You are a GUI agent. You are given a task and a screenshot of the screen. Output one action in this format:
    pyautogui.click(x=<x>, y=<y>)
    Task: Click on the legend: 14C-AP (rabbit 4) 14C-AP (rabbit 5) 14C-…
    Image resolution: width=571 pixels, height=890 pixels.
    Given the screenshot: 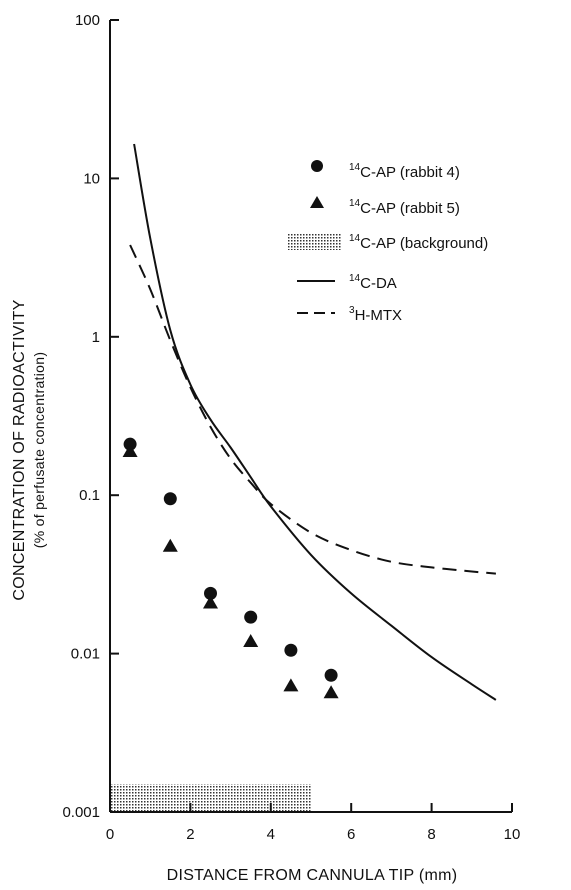 What is the action you would take?
    pyautogui.click(x=388, y=242)
    